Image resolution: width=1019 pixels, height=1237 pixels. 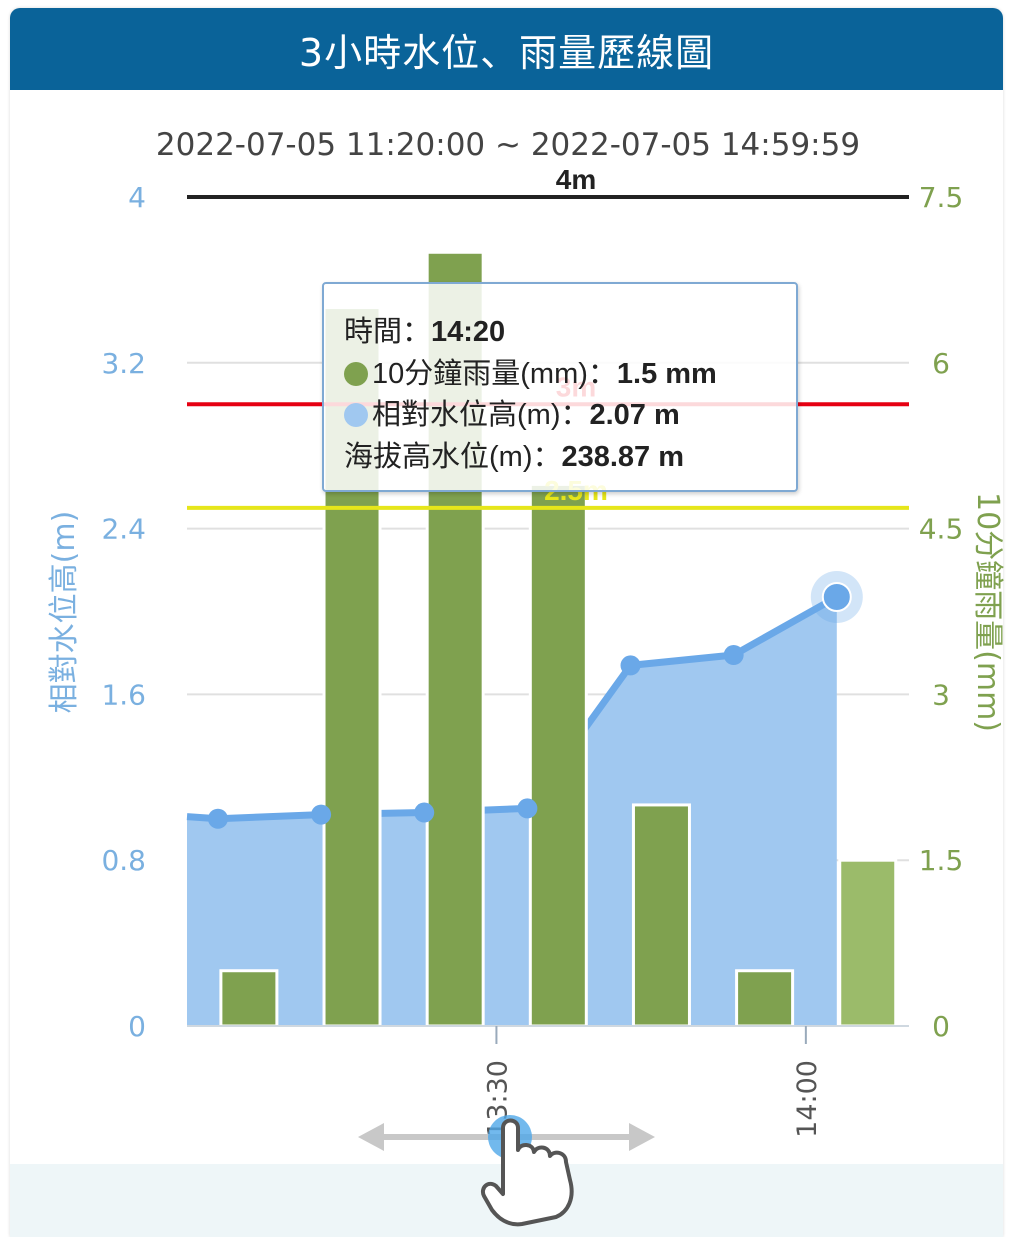 I want to click on rain-series-dot-icon, so click(x=356, y=374).